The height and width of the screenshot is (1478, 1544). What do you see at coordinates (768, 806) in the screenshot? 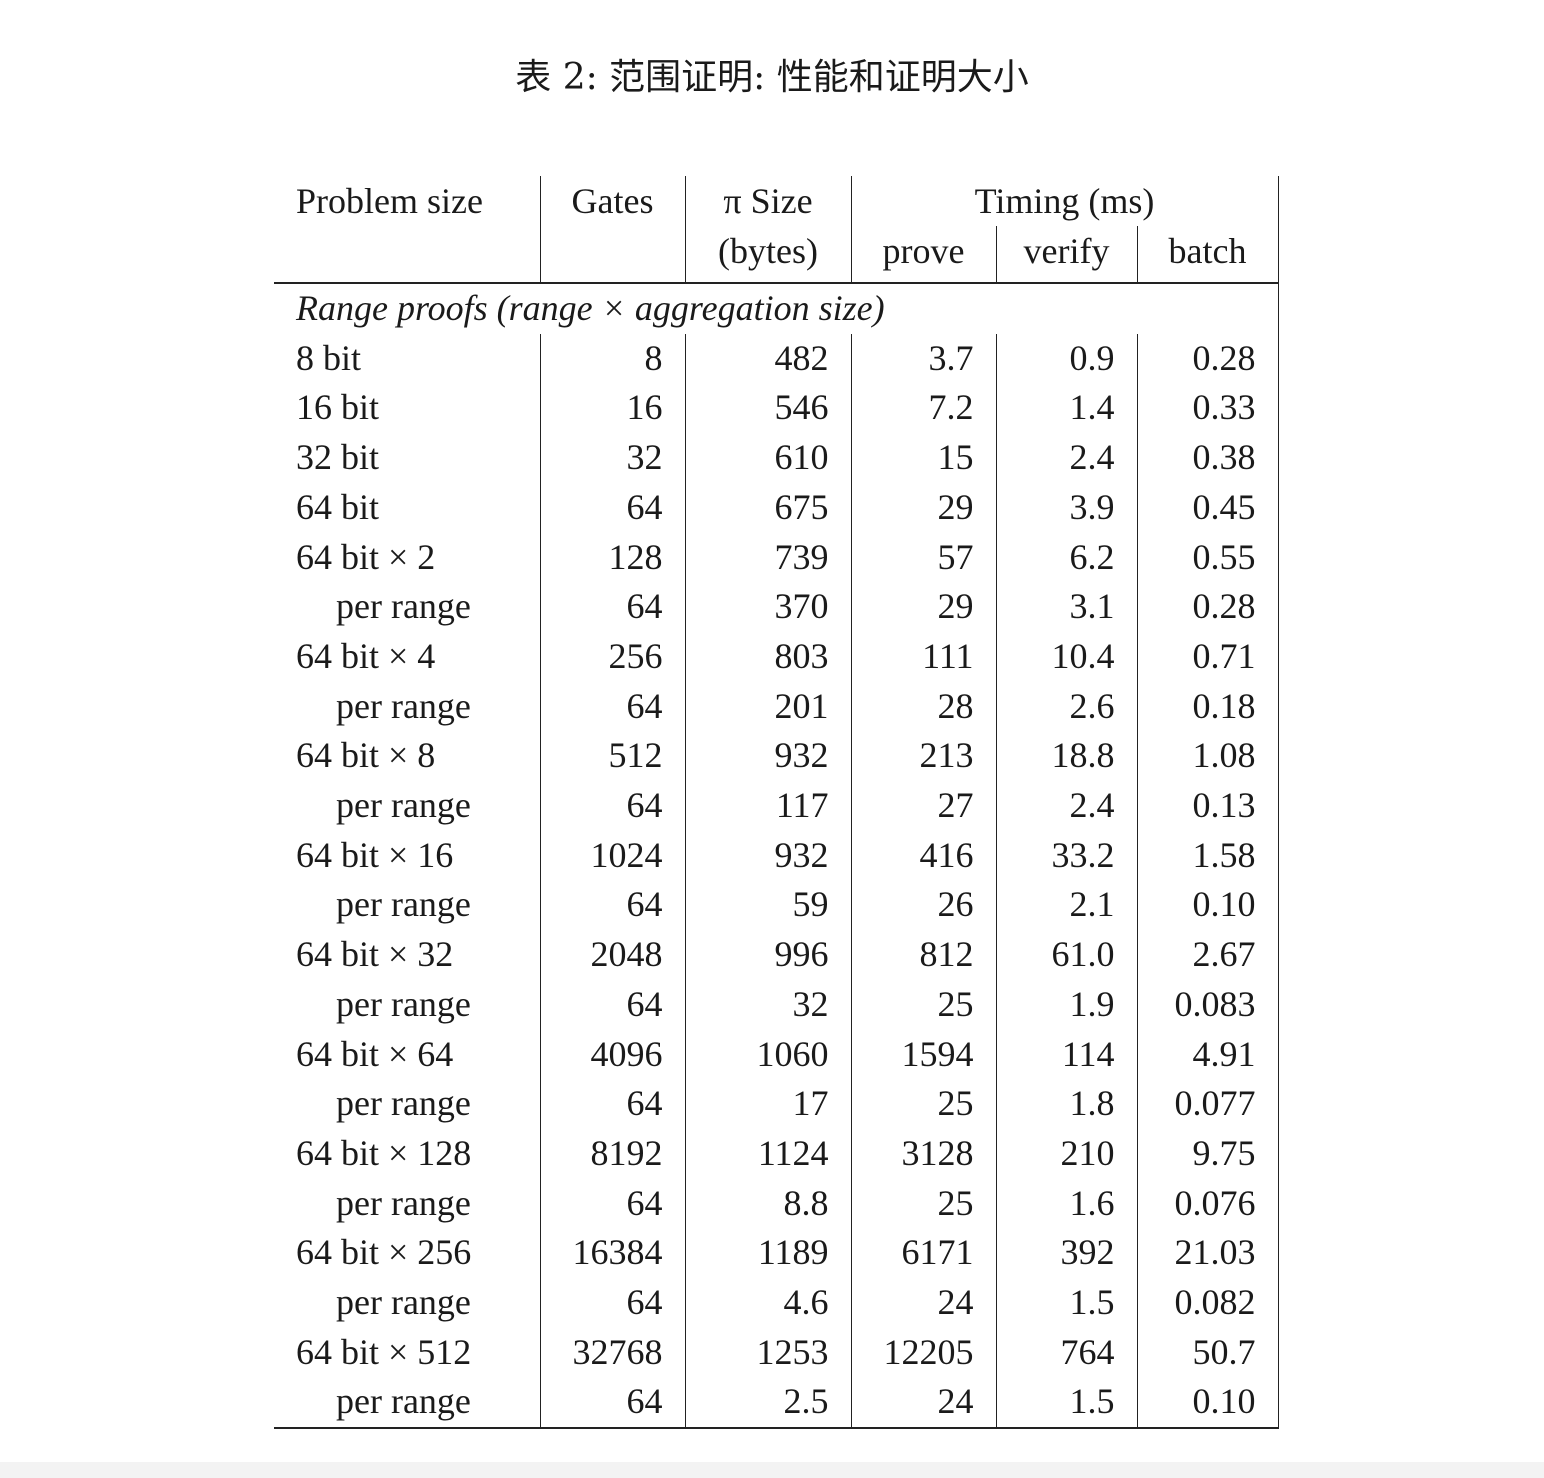
I see `cell-size: 117` at bounding box center [768, 806].